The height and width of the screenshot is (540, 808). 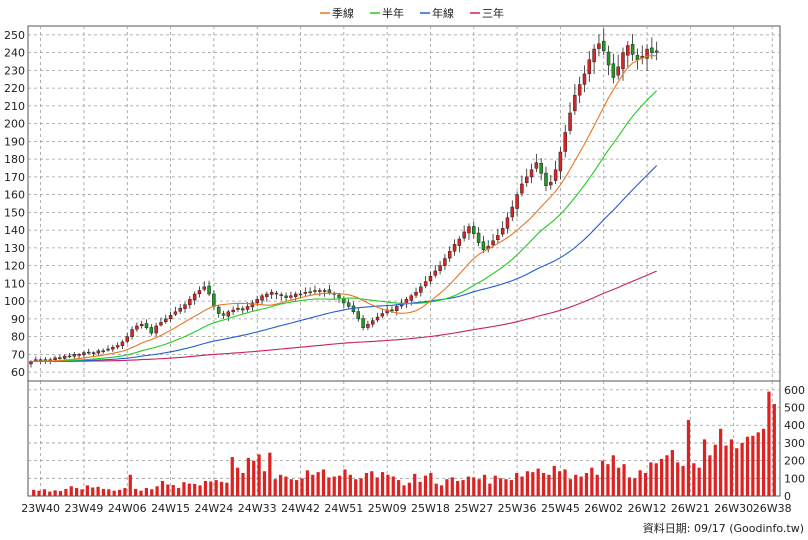 What do you see at coordinates (14, 177) in the screenshot?
I see `y-tick-label: 170` at bounding box center [14, 177].